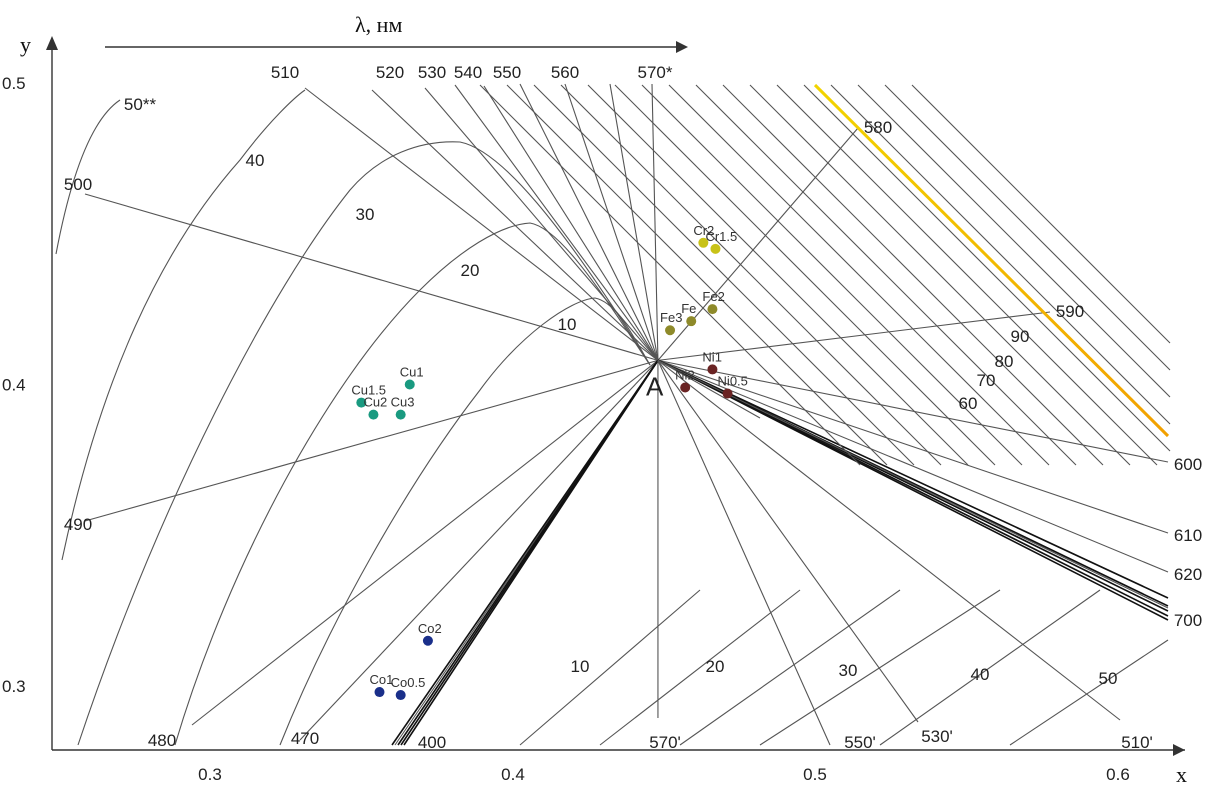  What do you see at coordinates (1118, 774) in the screenshot?
I see `x-tick-label: 0.6` at bounding box center [1118, 774].